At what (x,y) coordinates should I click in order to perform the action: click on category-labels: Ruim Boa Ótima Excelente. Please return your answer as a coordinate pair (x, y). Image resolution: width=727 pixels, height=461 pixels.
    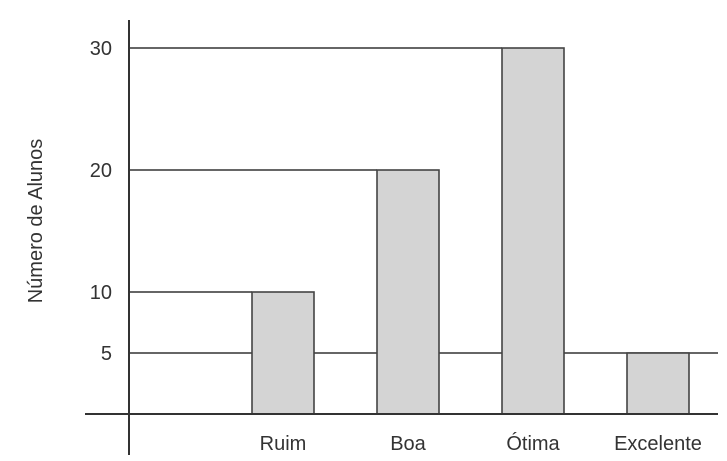
    Looking at the image, I should click on (481, 443).